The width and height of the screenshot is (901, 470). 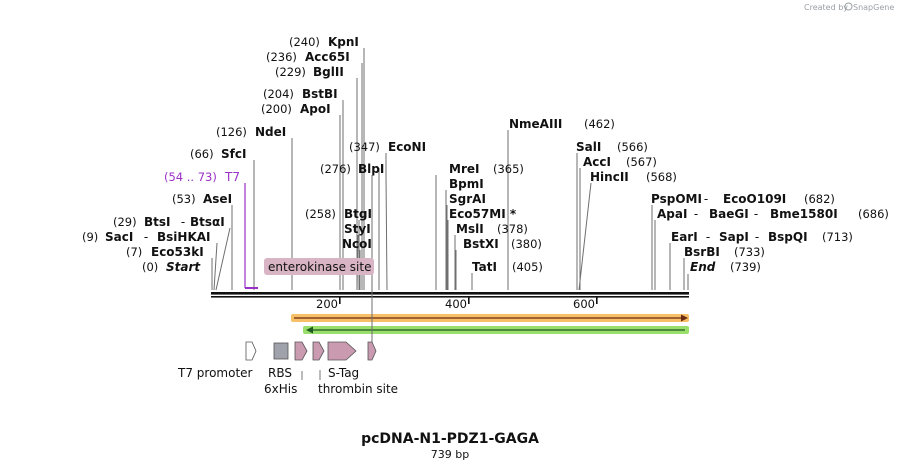 What do you see at coordinates (632, 147) in the screenshot?
I see `site-position: (566)` at bounding box center [632, 147].